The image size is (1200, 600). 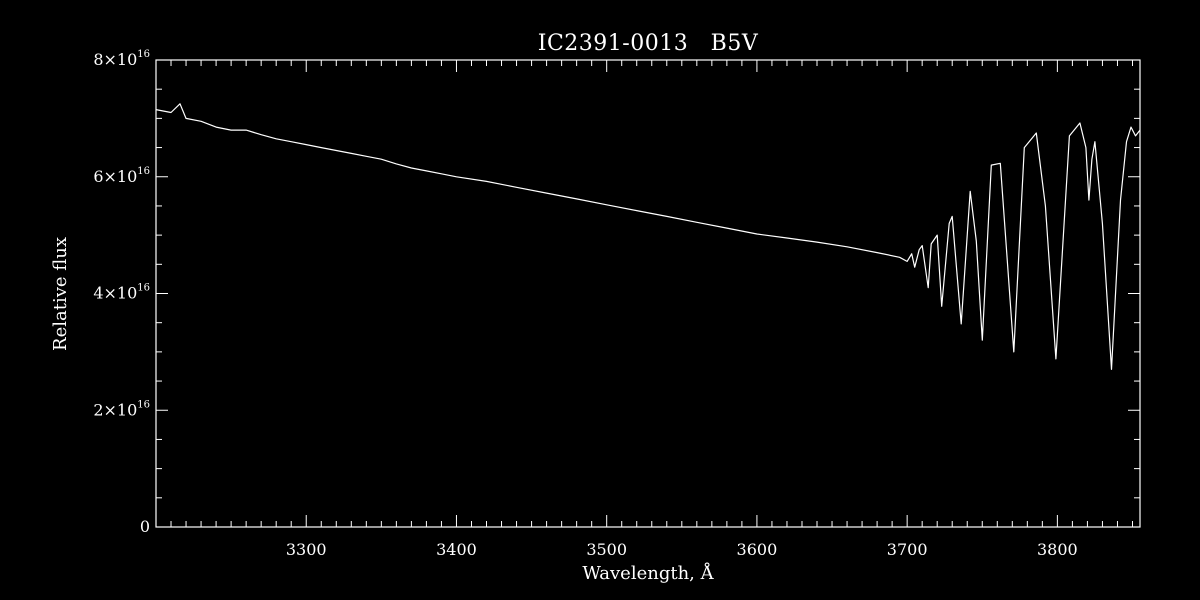 I want to click on y-tick-labels: 0 2×10¹⁶ 4×10¹⁶ 6×10¹⁶ 8×10¹⁶, so click(x=121, y=292).